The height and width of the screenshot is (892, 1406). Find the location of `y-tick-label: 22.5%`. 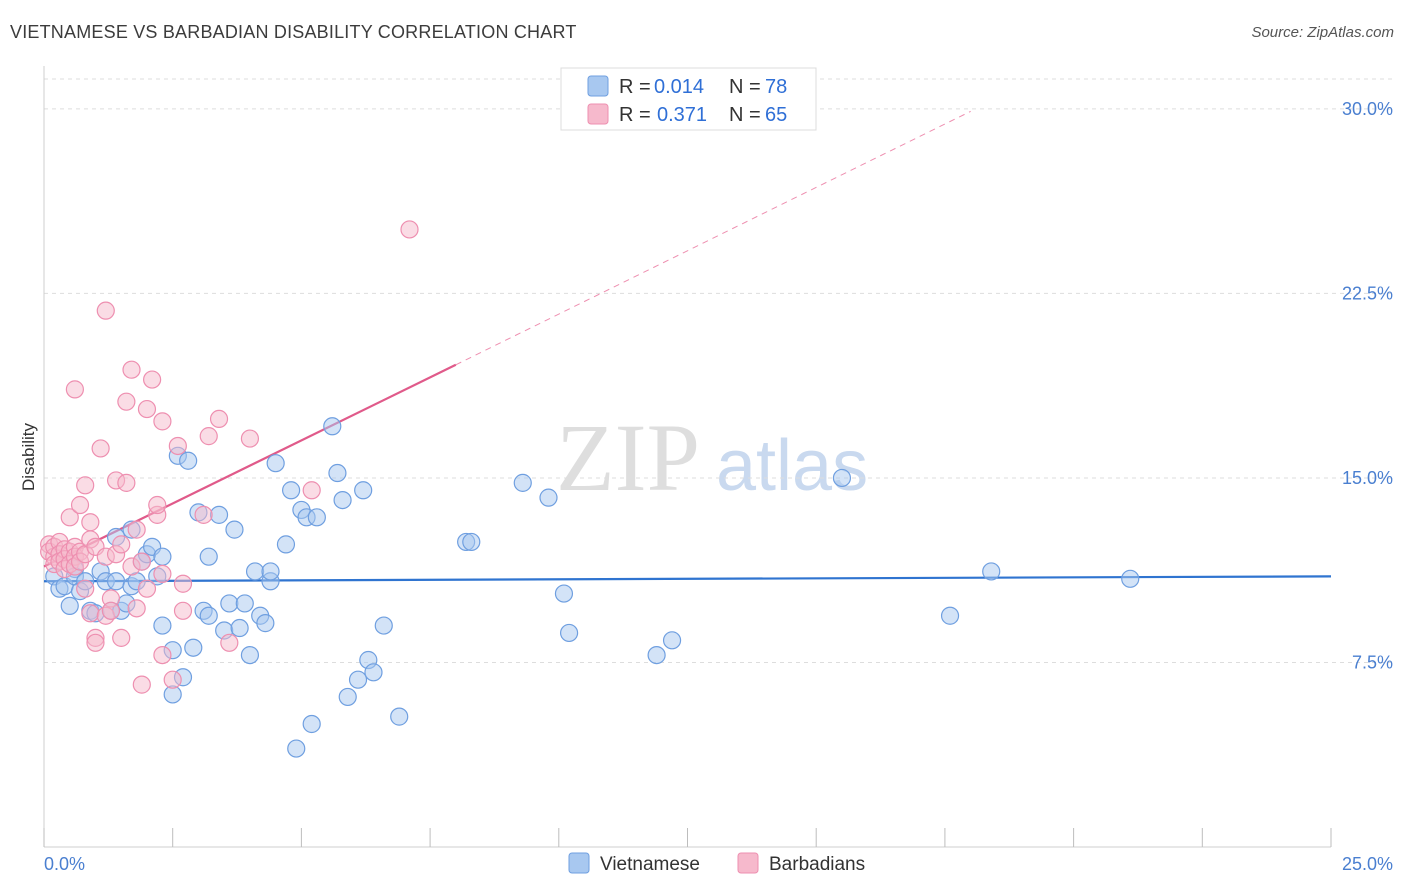

y-tick-label: 22.5% is located at coordinates (1367, 293).